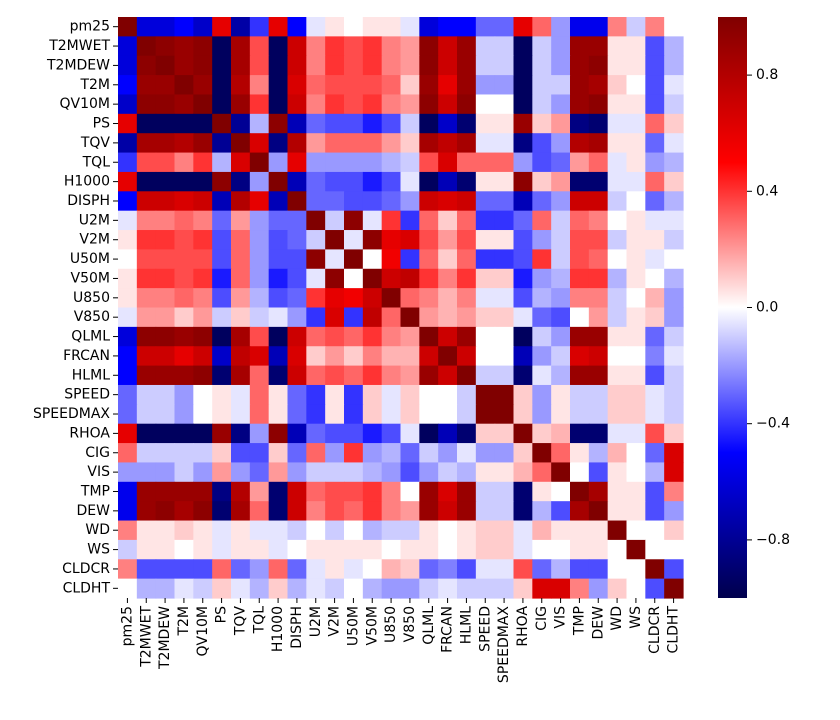 The height and width of the screenshot is (720, 840). Describe the element at coordinates (127, 626) in the screenshot. I see `column-label-pm25: pm25` at that location.